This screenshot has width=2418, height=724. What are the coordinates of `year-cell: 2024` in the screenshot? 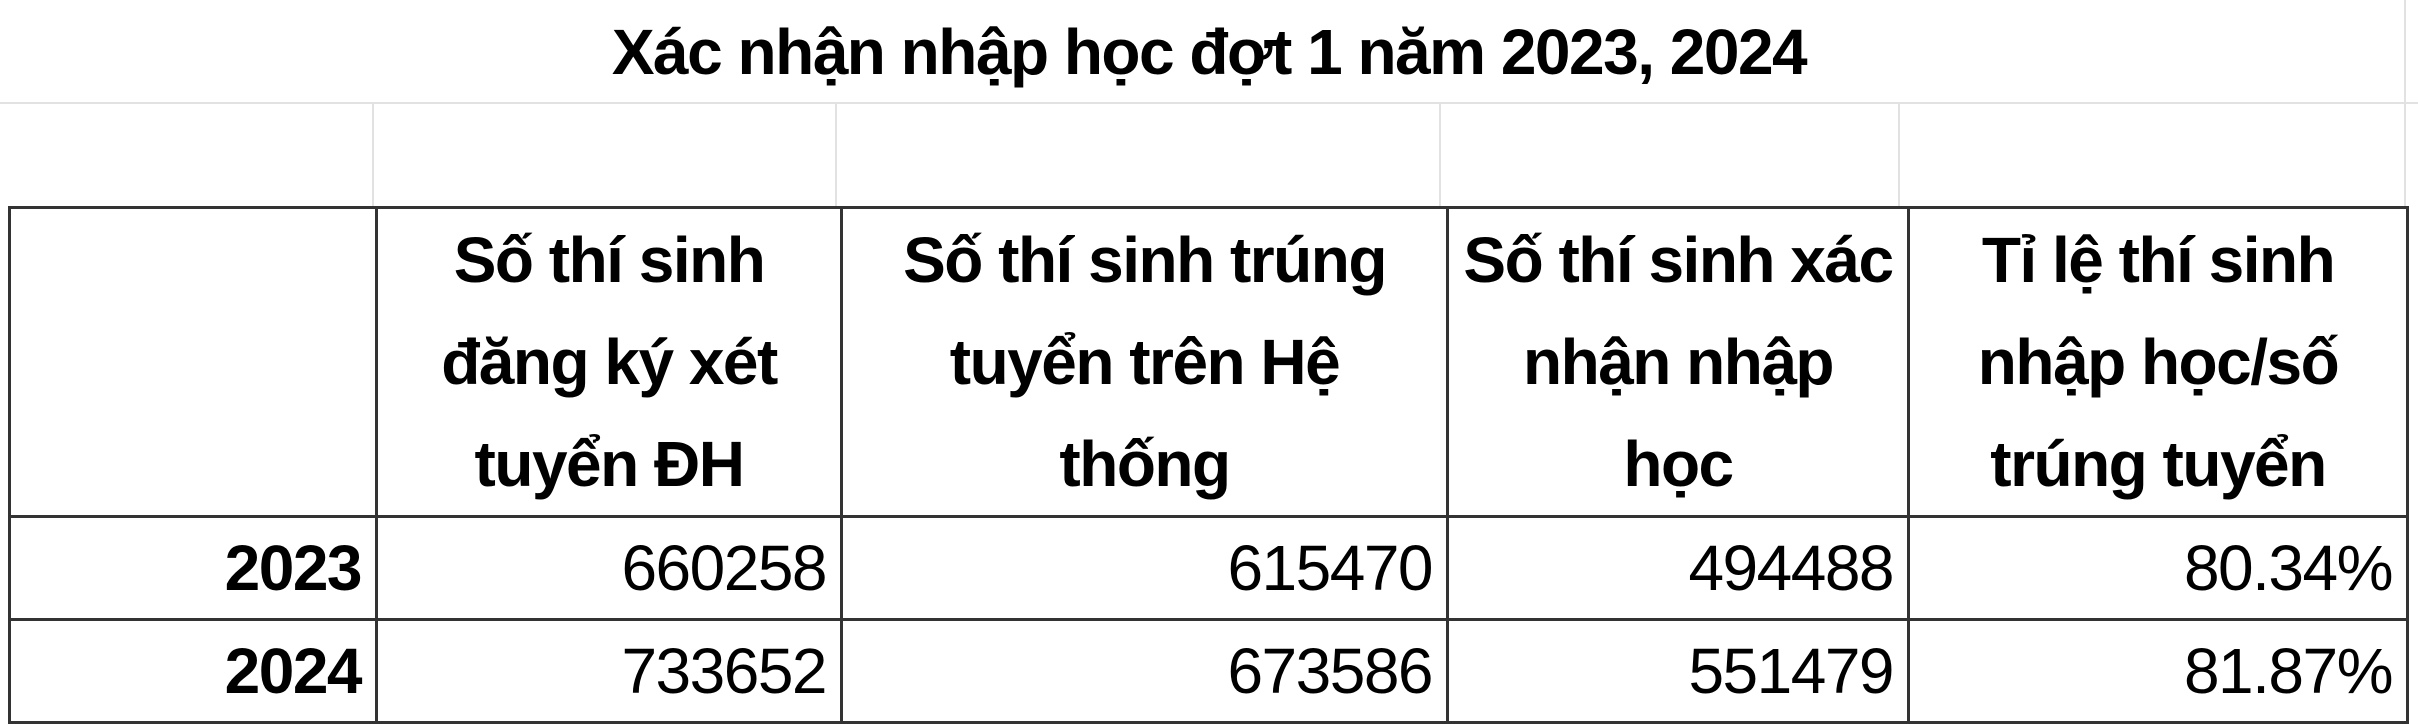 It's located at (193, 671).